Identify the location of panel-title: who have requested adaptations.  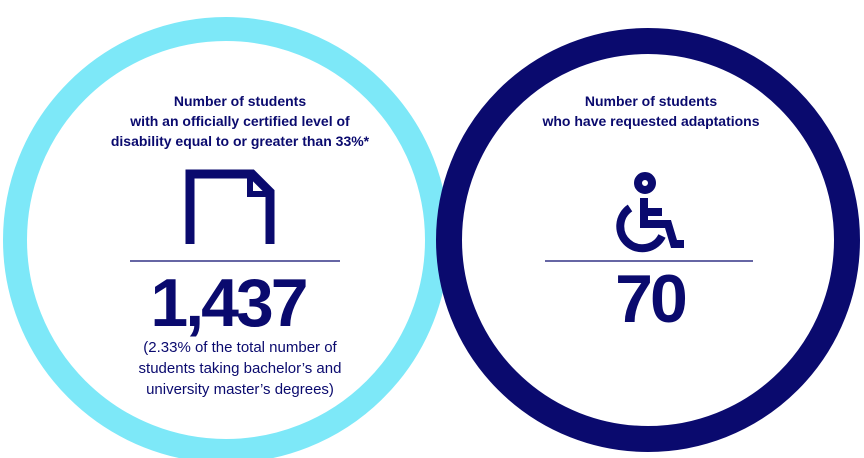
(650, 121).